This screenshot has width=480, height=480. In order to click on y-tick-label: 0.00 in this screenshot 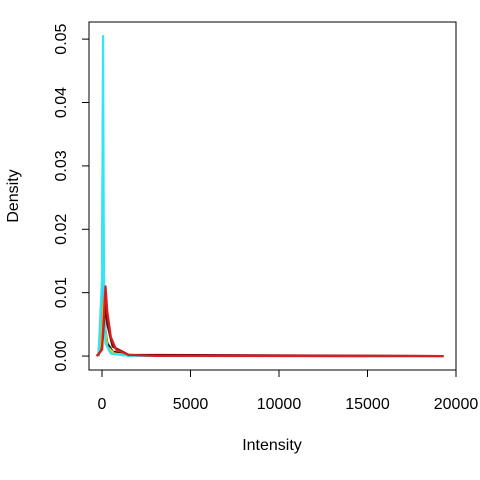, I will do `click(61, 355)`.